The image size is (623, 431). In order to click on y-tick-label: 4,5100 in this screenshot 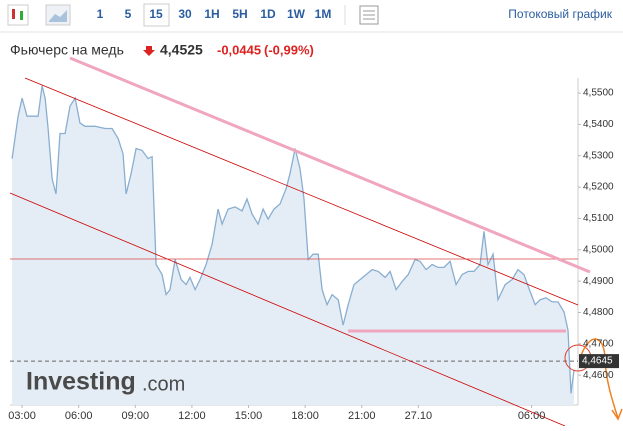, I will do `click(598, 218)`.